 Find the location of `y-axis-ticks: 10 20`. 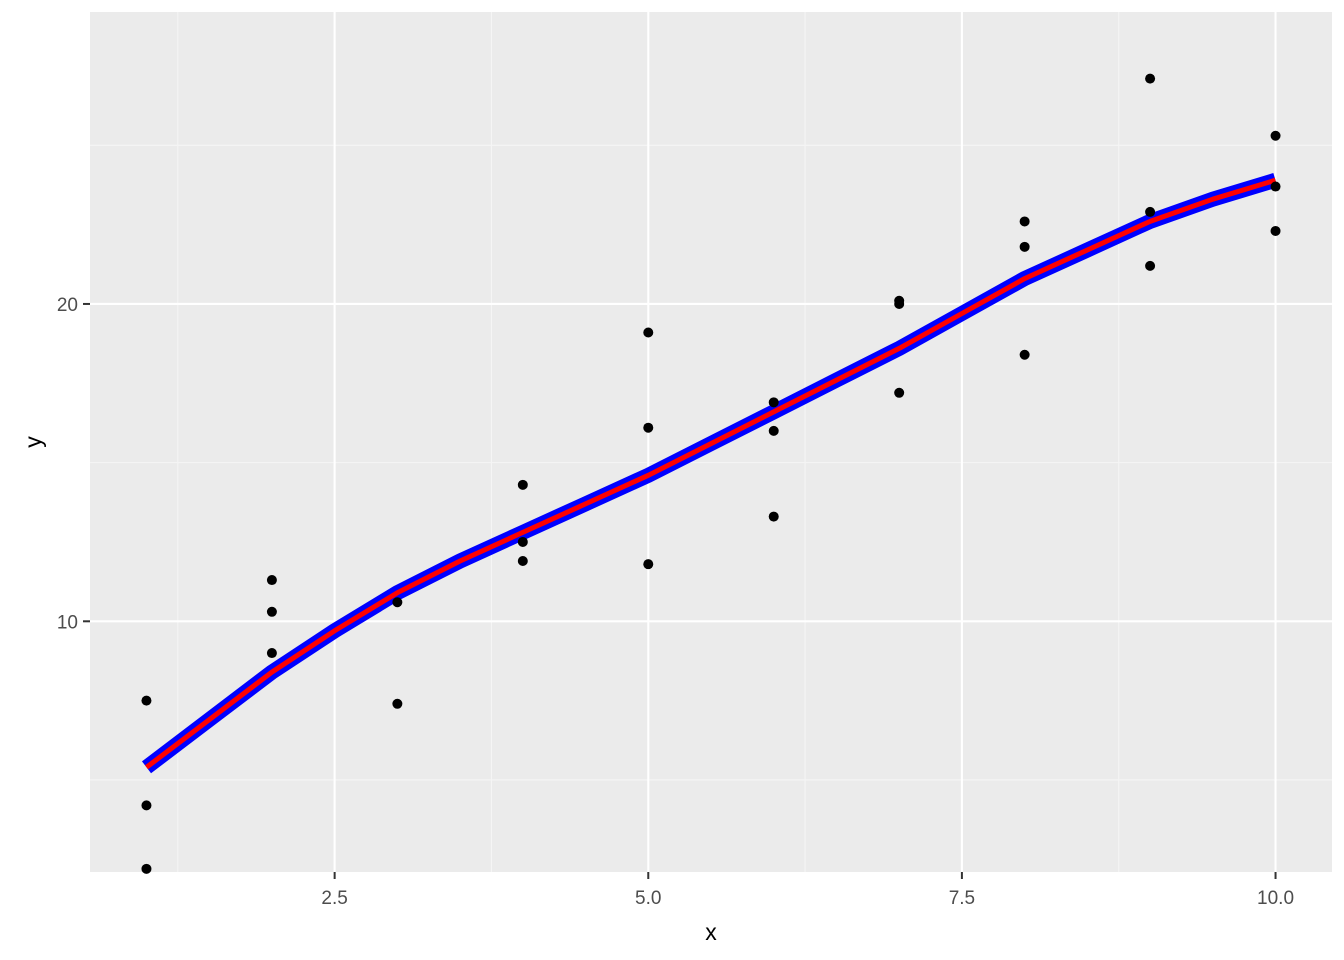

y-axis-ticks: 10 20 is located at coordinates (73, 464).